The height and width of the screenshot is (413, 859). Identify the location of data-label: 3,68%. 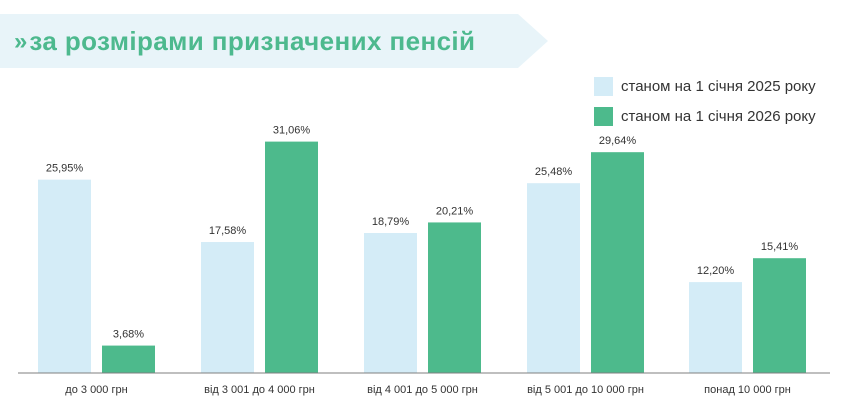
(128, 335).